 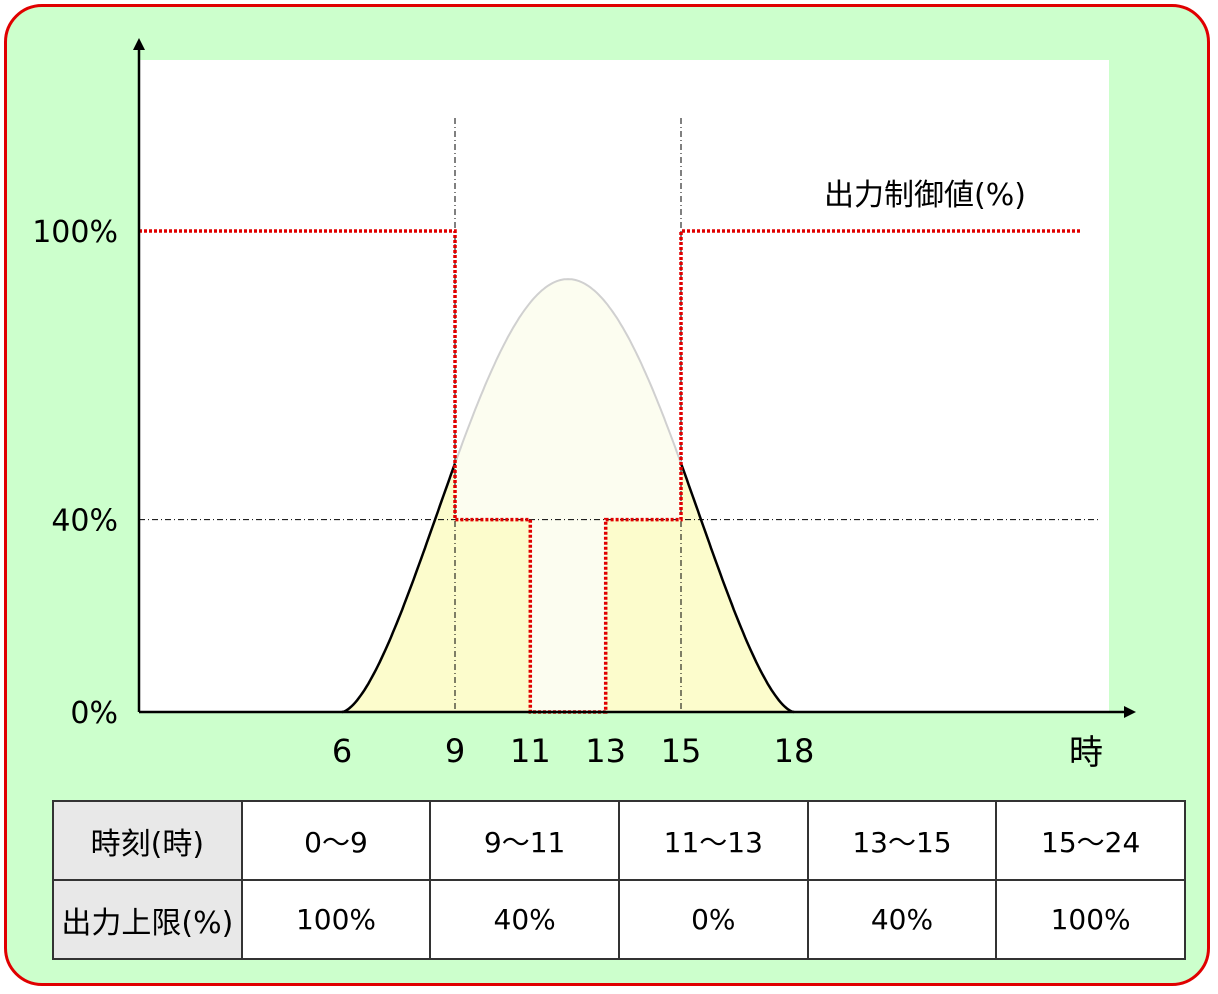 I want to click on series-label-output-control: 出力制御値(%), so click(x=925, y=195).